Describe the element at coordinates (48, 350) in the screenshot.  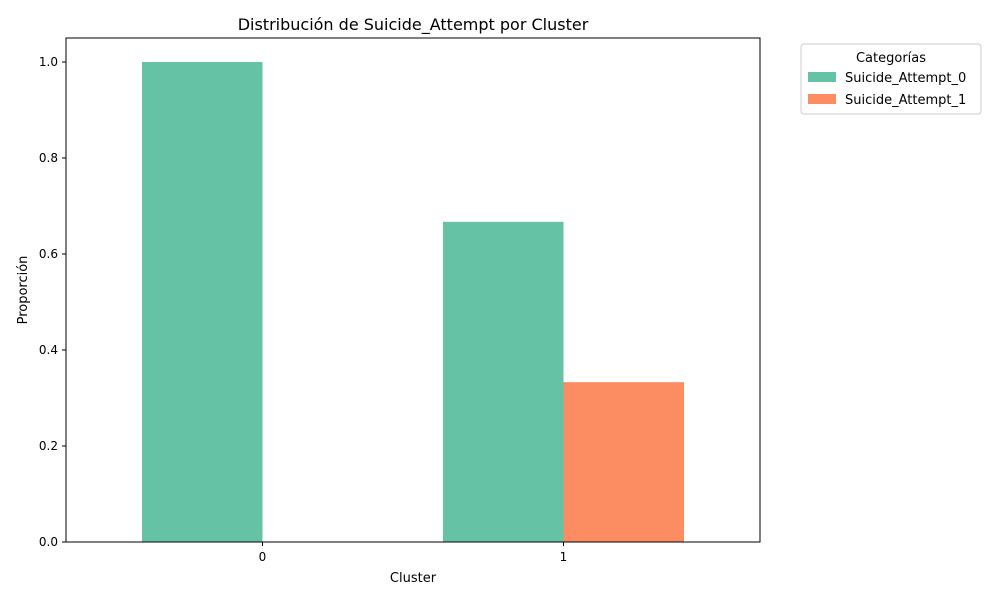
I see `y-tick-label: 0.4` at that location.